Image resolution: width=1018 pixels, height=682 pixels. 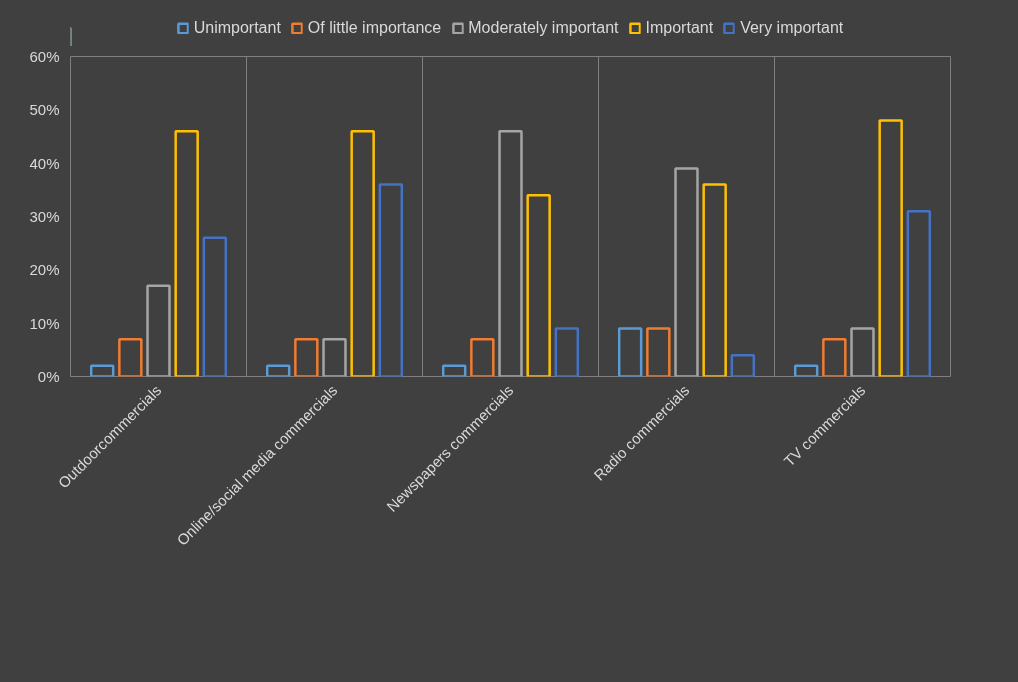 I want to click on y-tick-label: 30%, so click(x=44, y=216).